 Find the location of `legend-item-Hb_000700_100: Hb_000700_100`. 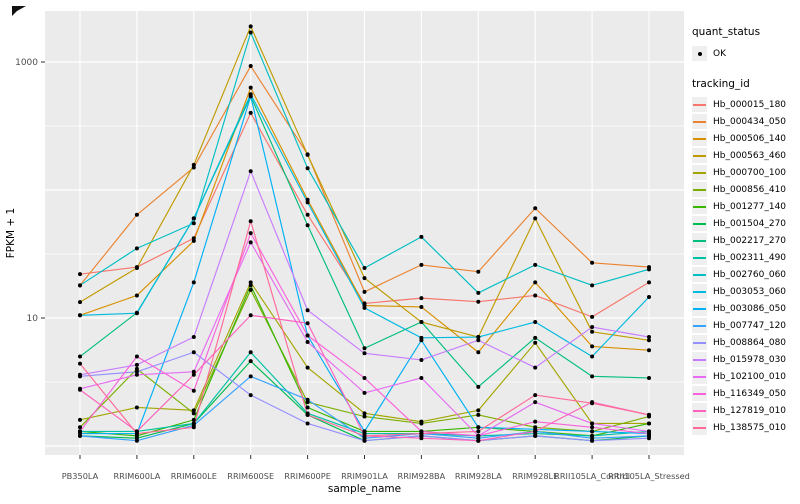

legend-item-Hb_000700_100: Hb_000700_100 is located at coordinates (745, 172).